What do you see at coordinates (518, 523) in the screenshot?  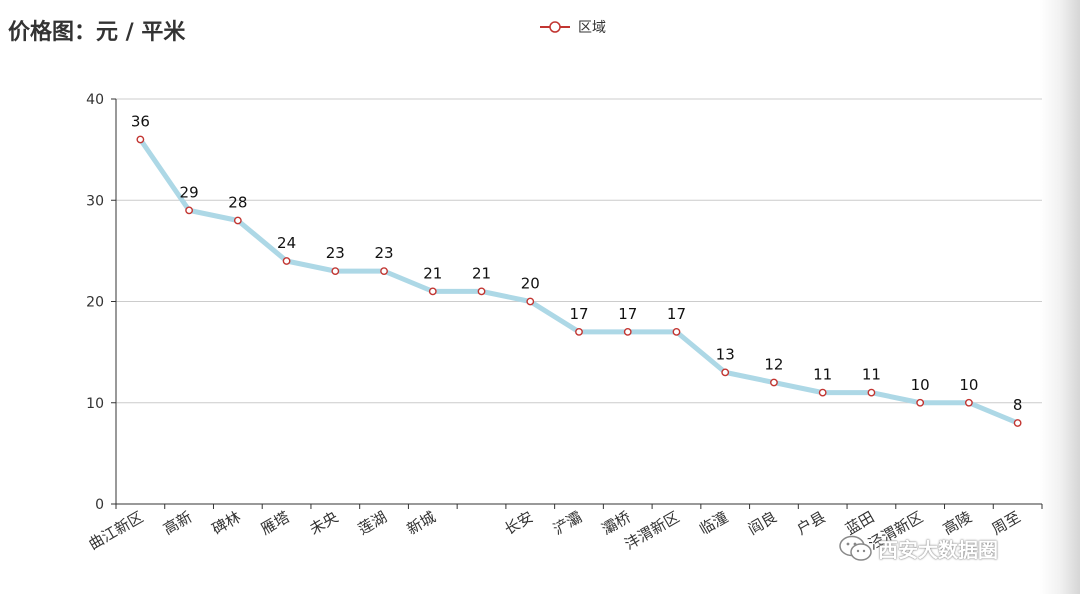 I see `x-tick-label: 长安` at bounding box center [518, 523].